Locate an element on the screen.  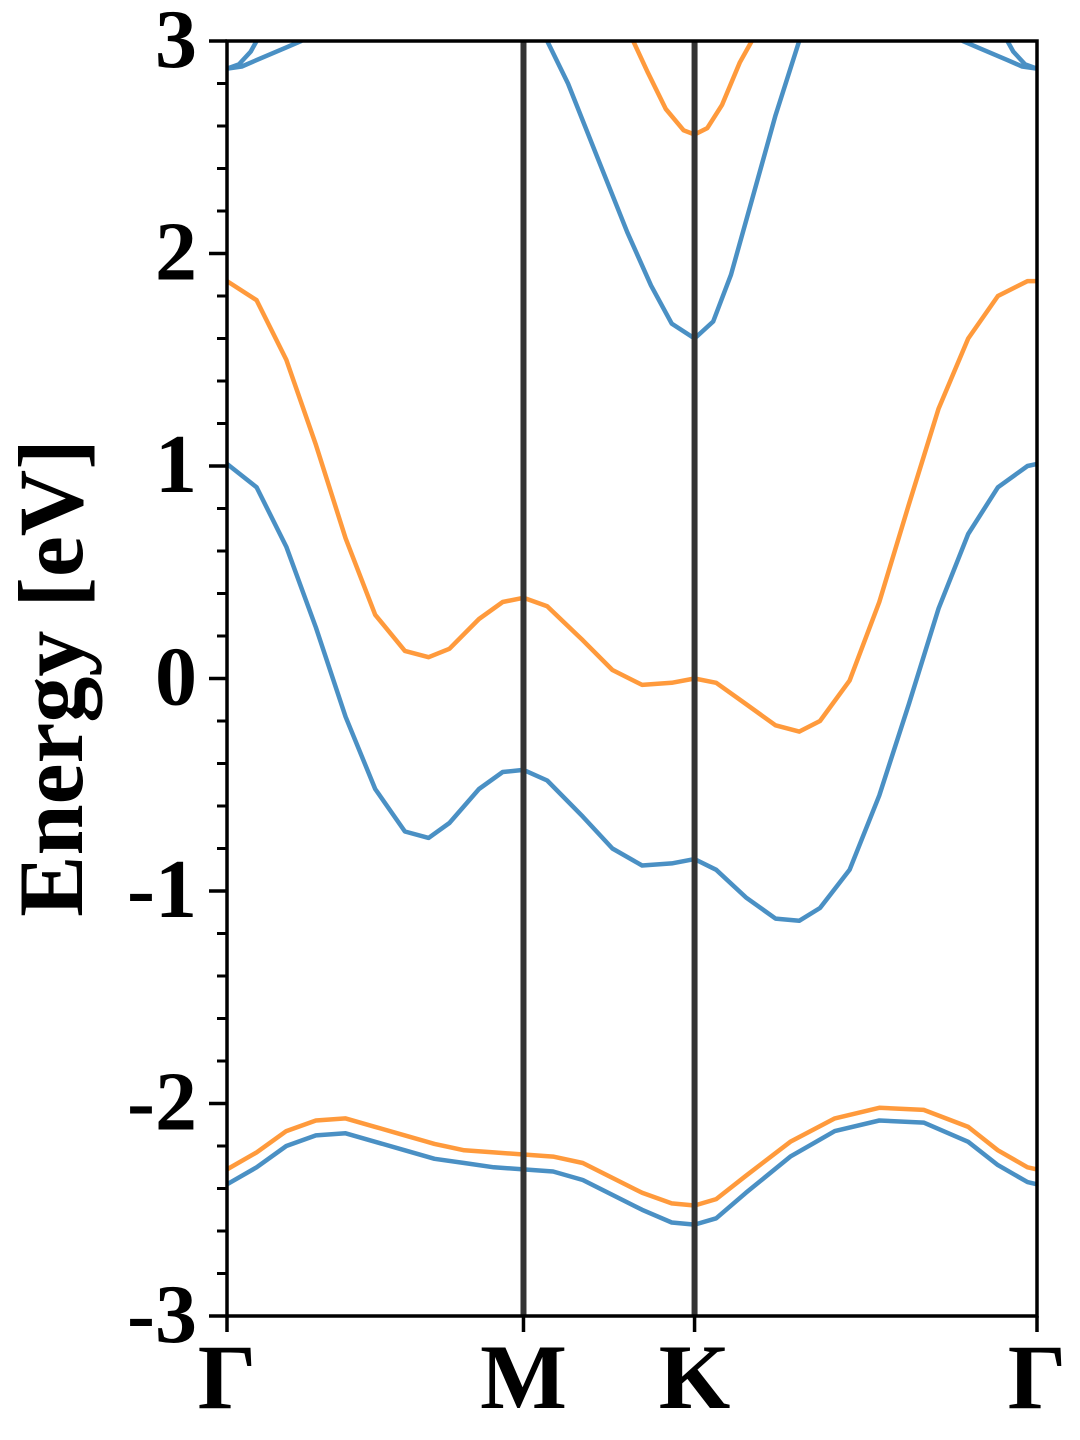
x-tick-label: M is located at coordinates (523, 1377).